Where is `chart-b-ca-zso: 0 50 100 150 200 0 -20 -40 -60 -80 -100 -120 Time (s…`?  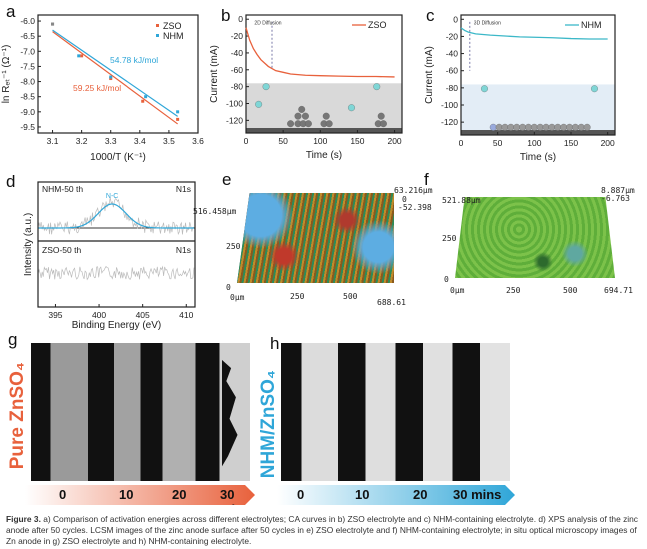 chart-b-ca-zso: 0 50 100 150 200 0 -20 -40 -60 -80 -100 -120 Time (s… is located at coordinates (306, 87).